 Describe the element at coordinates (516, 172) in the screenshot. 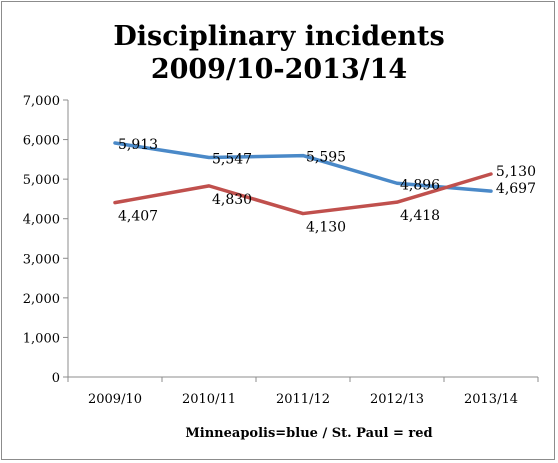

I see `data-label: 5,130` at that location.